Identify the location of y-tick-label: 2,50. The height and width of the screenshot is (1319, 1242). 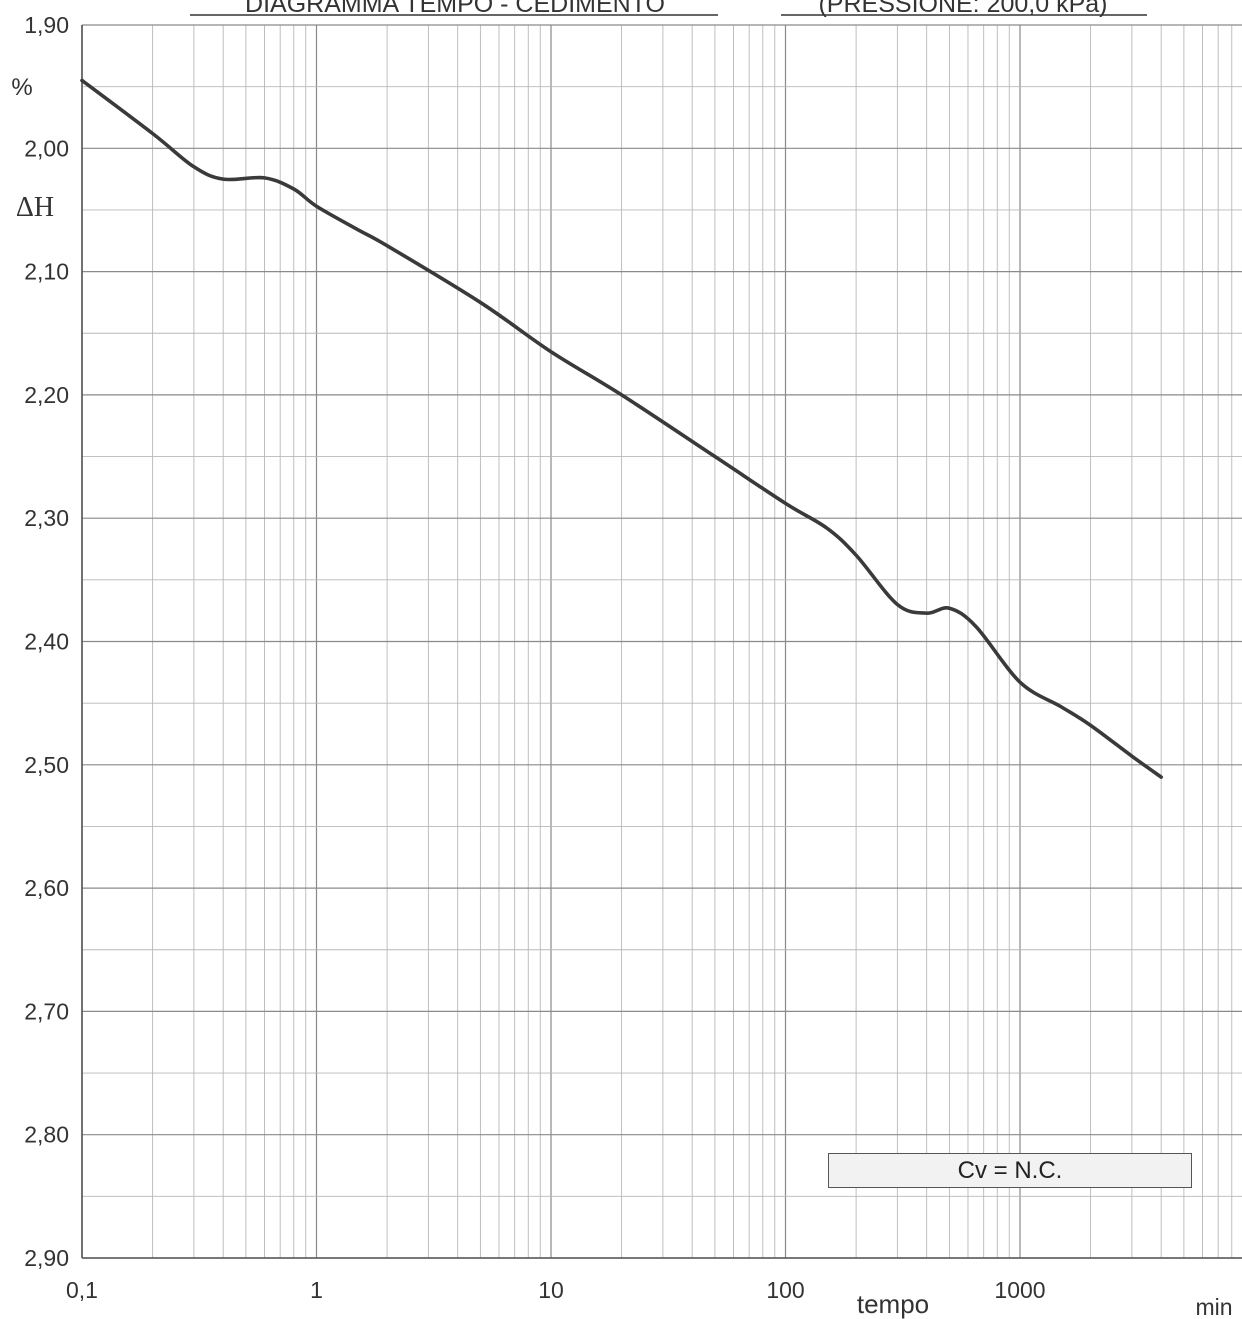
(46, 765).